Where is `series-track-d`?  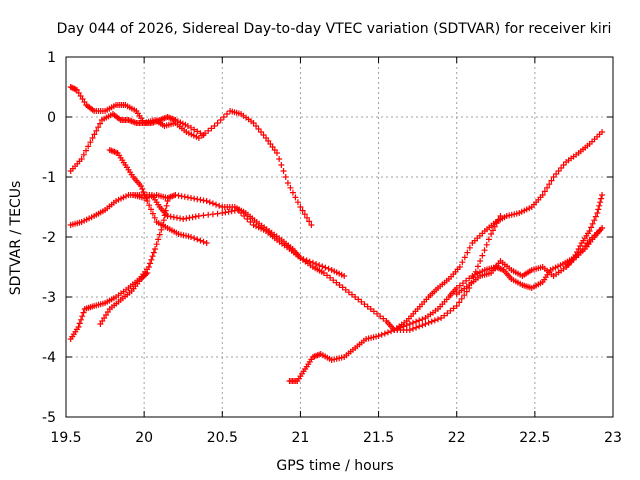 series-track-d is located at coordinates (207, 235).